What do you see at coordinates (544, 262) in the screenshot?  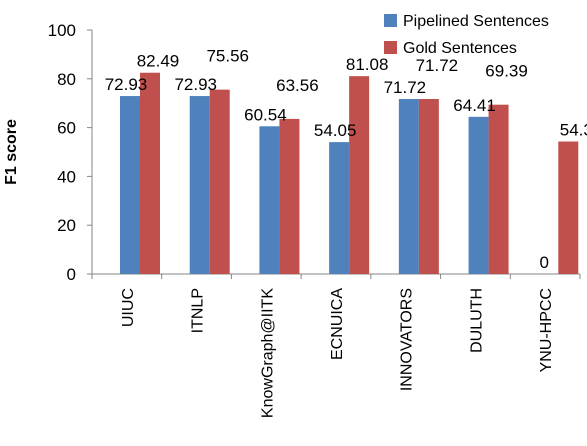 I see `data-label: 0` at bounding box center [544, 262].